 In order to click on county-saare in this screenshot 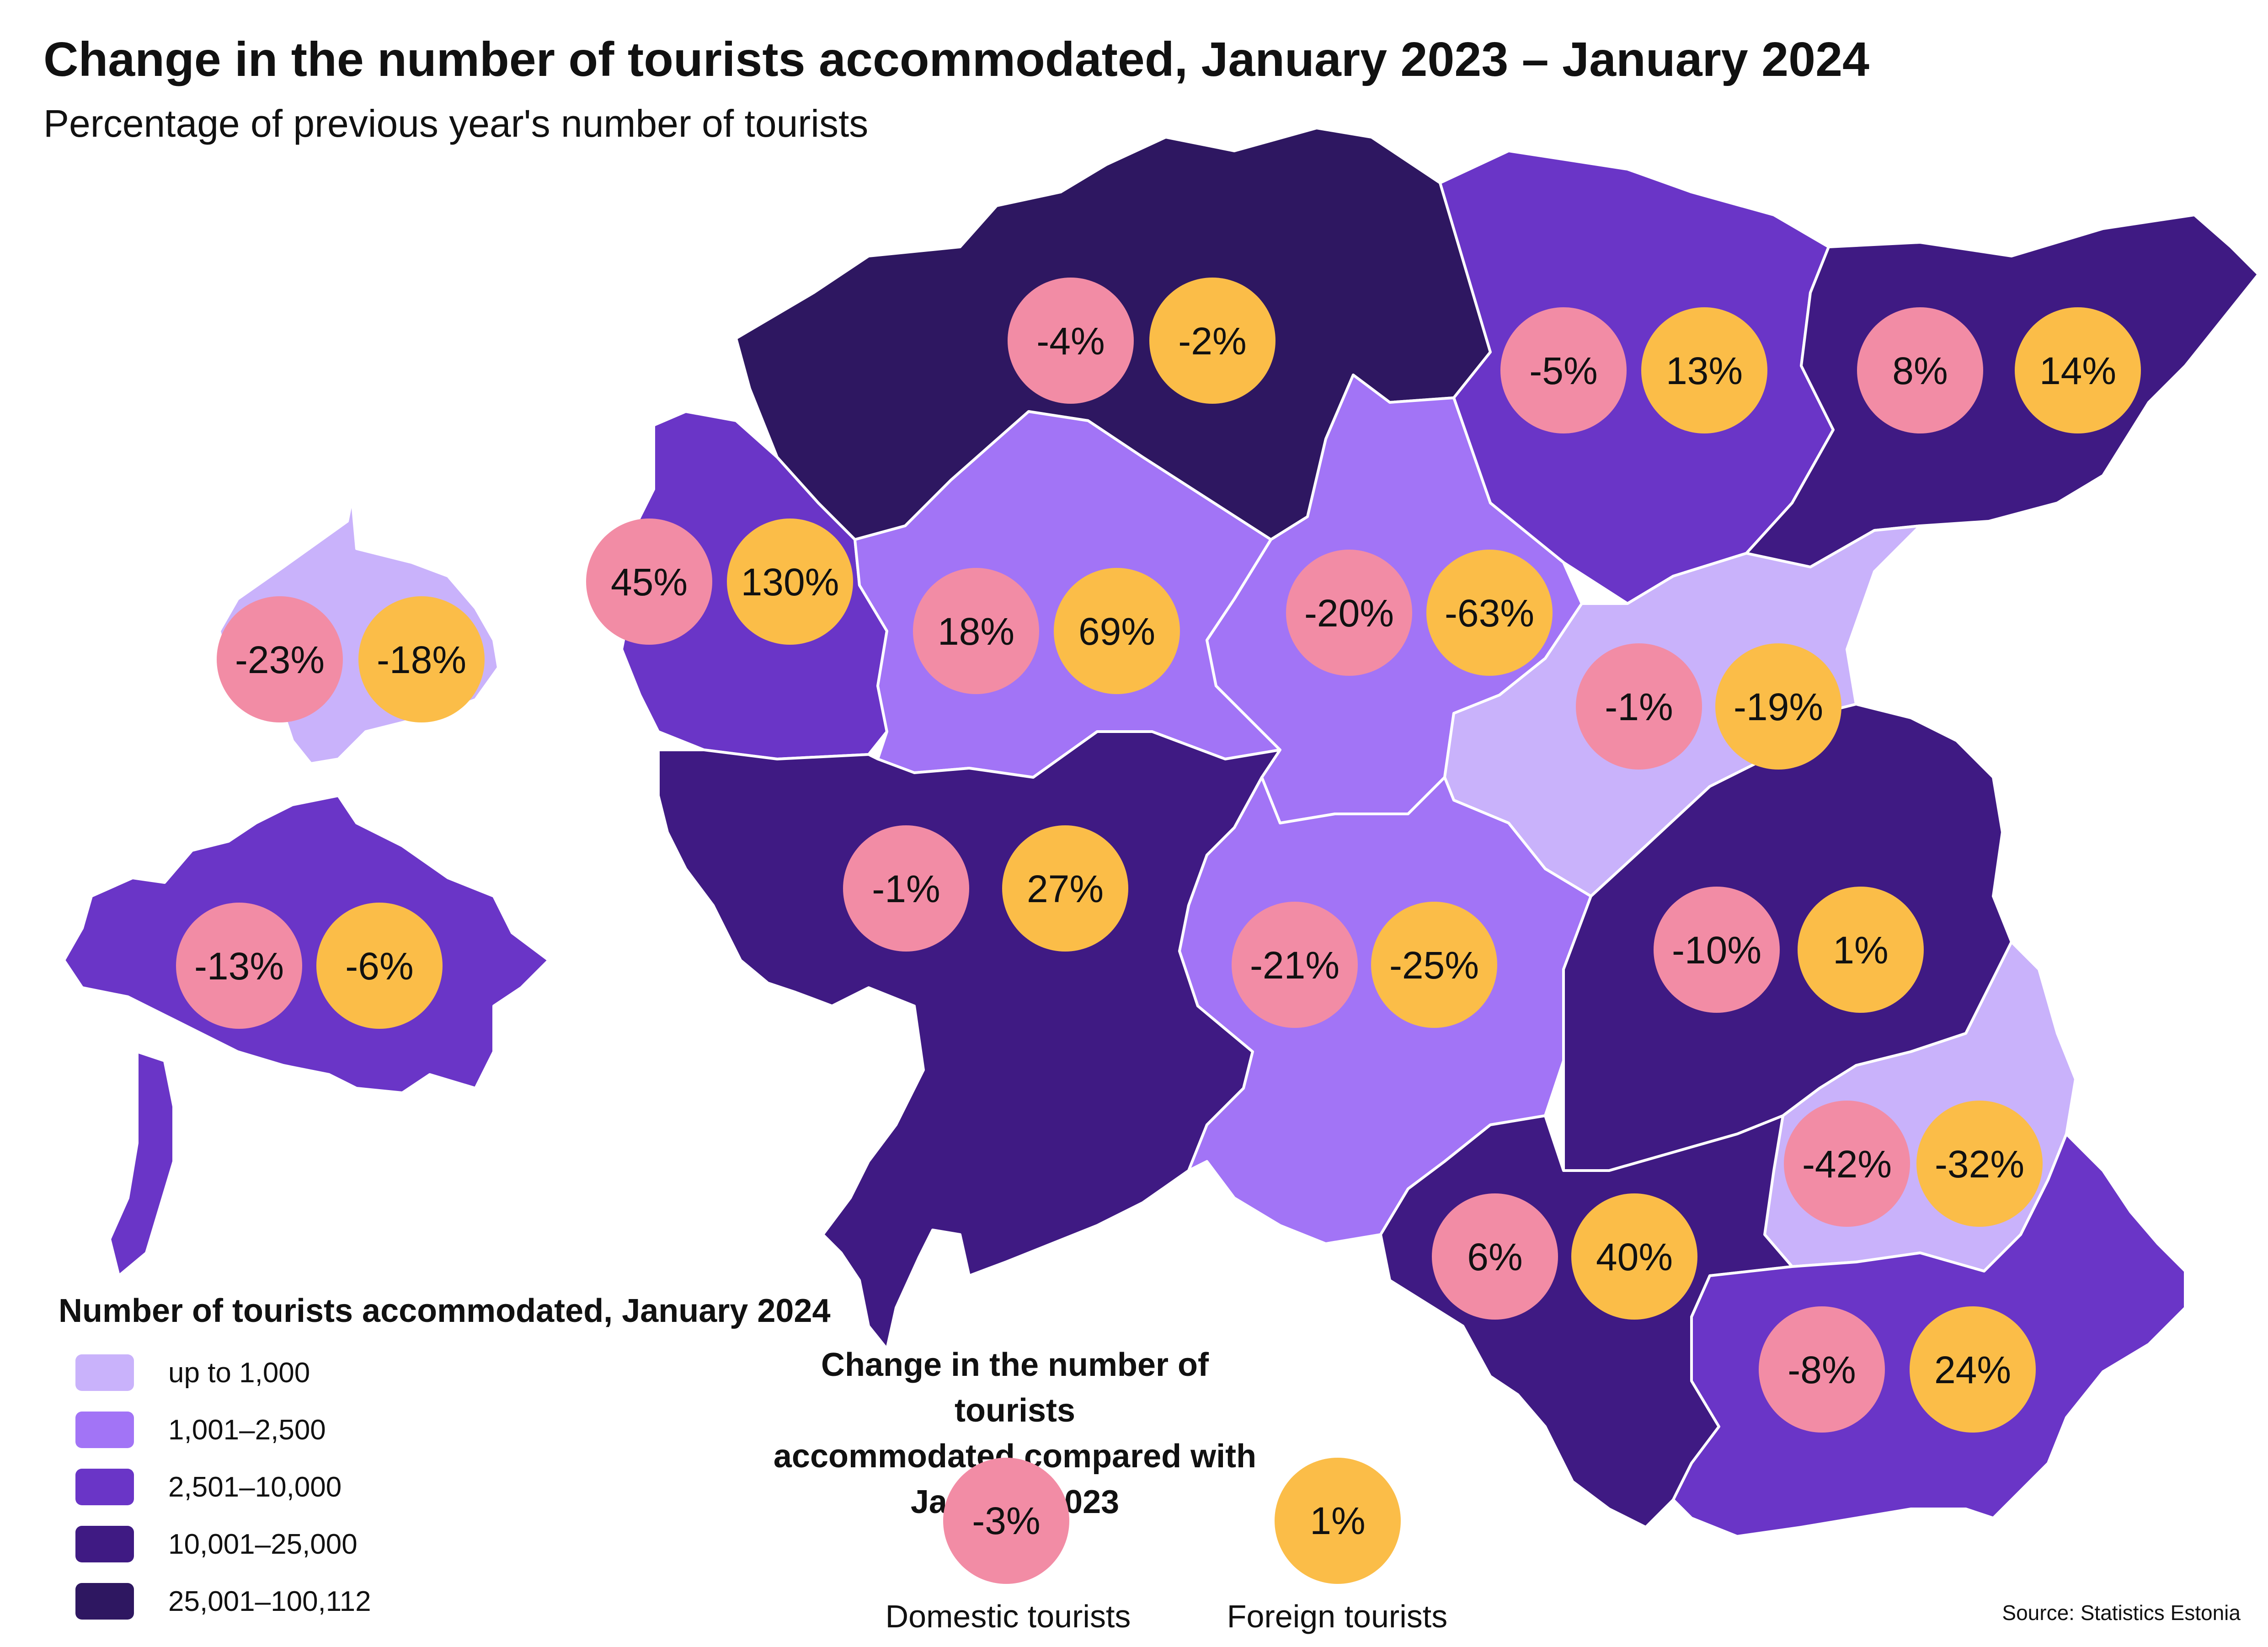, I will do `click(306, 1035)`.